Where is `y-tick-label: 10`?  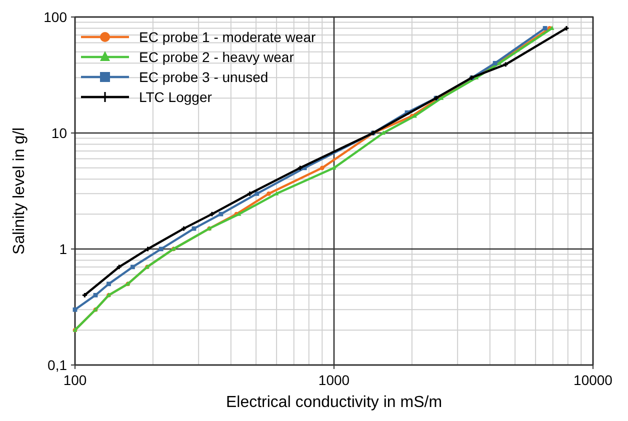
y-tick-label: 10 is located at coordinates (59, 132).